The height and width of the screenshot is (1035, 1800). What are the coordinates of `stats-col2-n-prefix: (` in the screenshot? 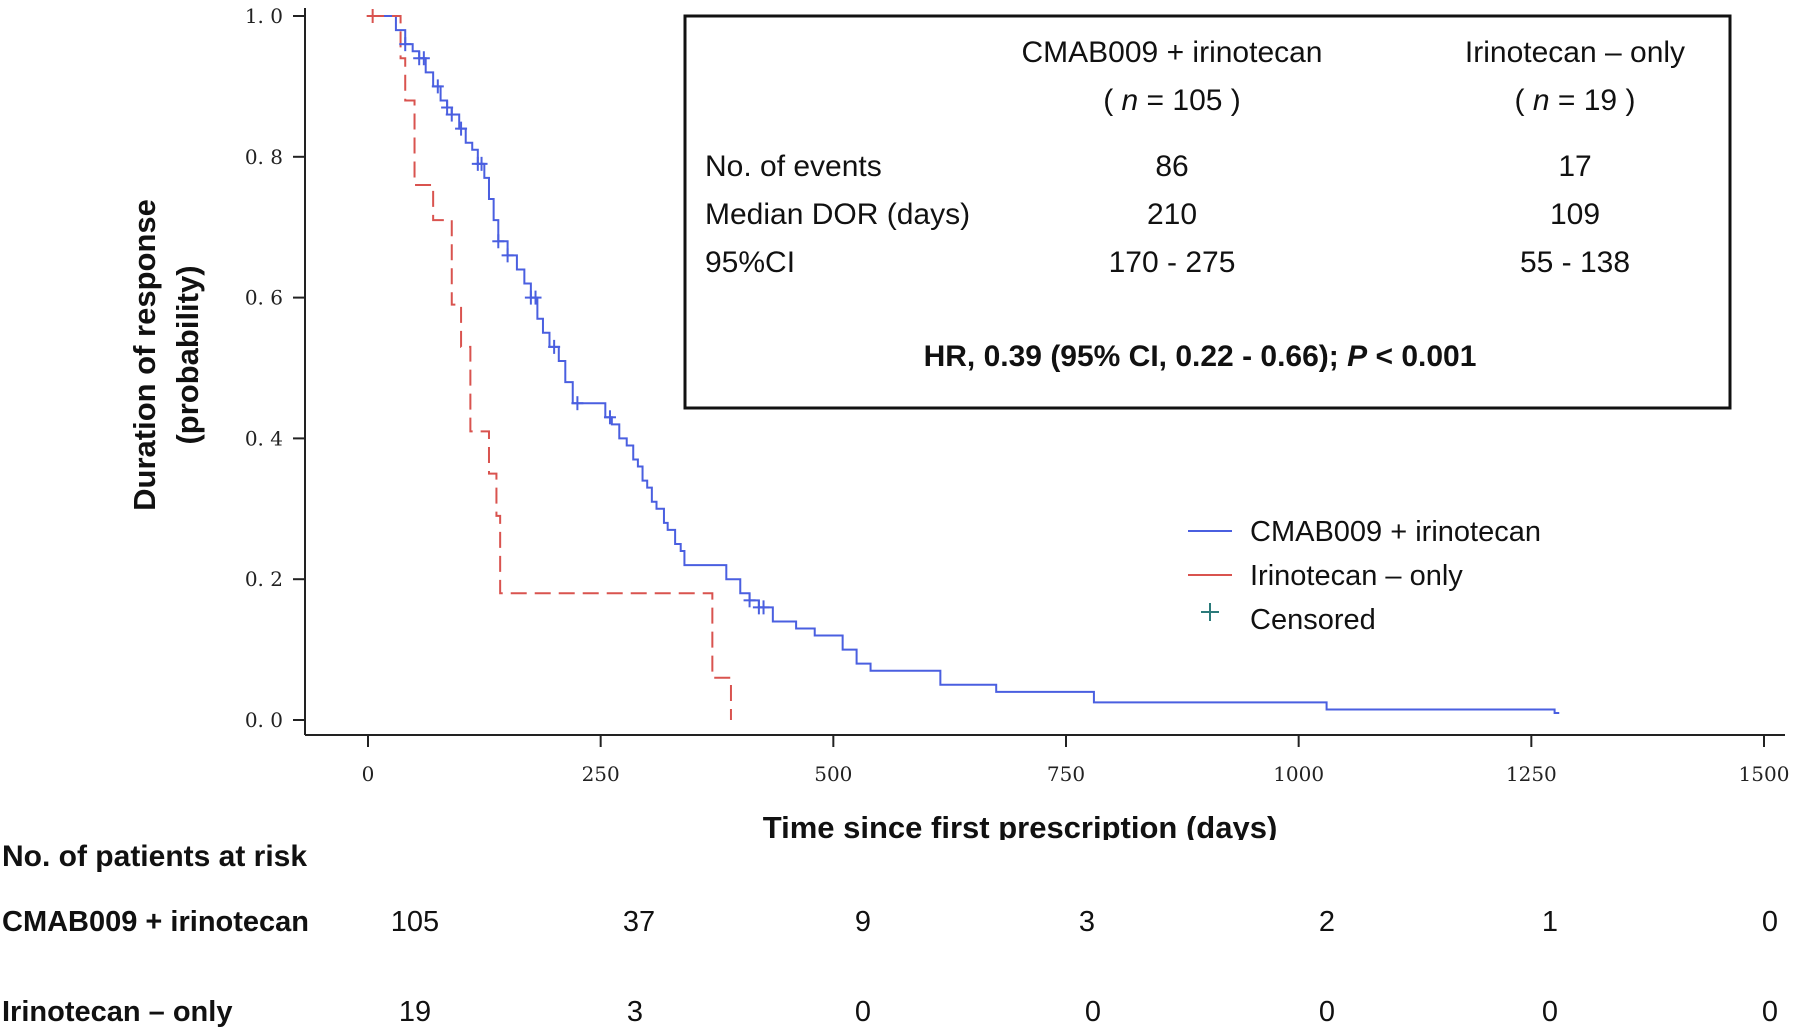 It's located at (1524, 100).